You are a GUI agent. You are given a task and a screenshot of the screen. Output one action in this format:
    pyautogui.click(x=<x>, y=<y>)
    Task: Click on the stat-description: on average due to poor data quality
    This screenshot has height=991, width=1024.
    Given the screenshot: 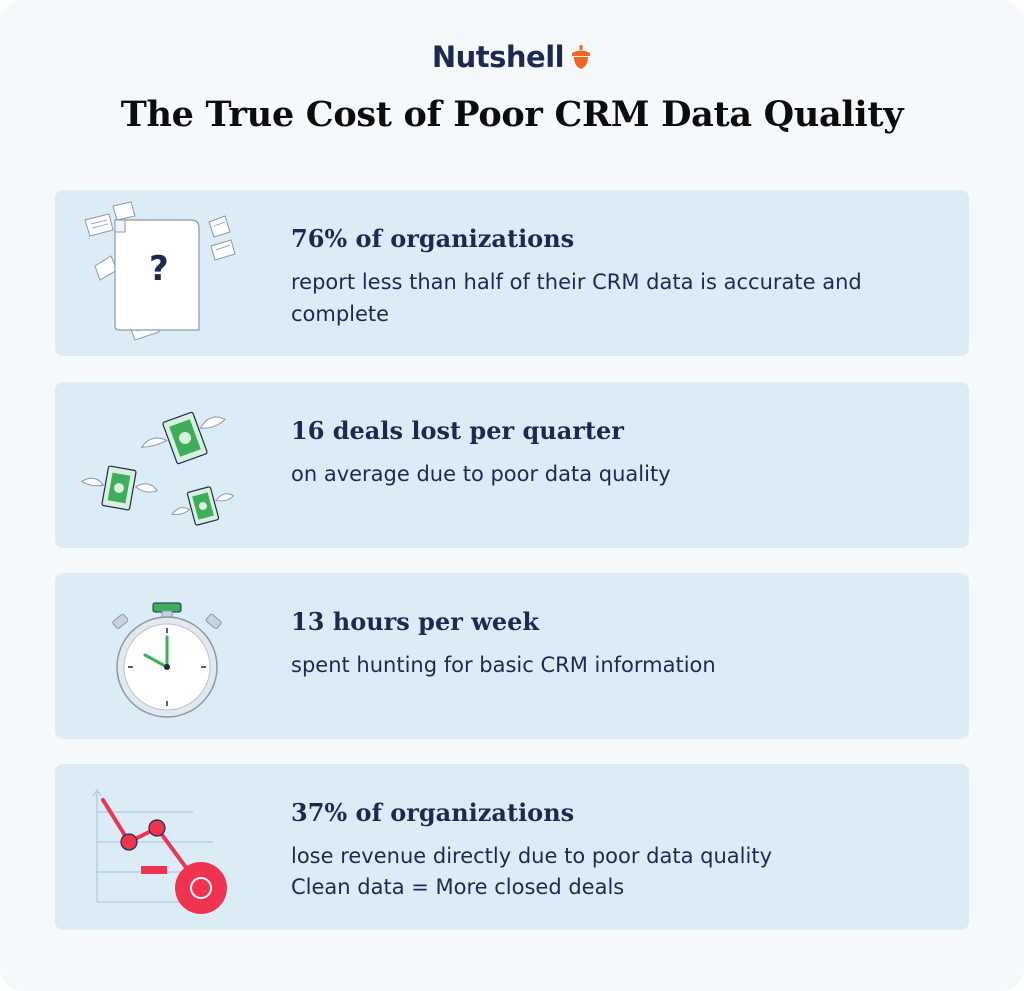 What is the action you would take?
    pyautogui.click(x=481, y=474)
    